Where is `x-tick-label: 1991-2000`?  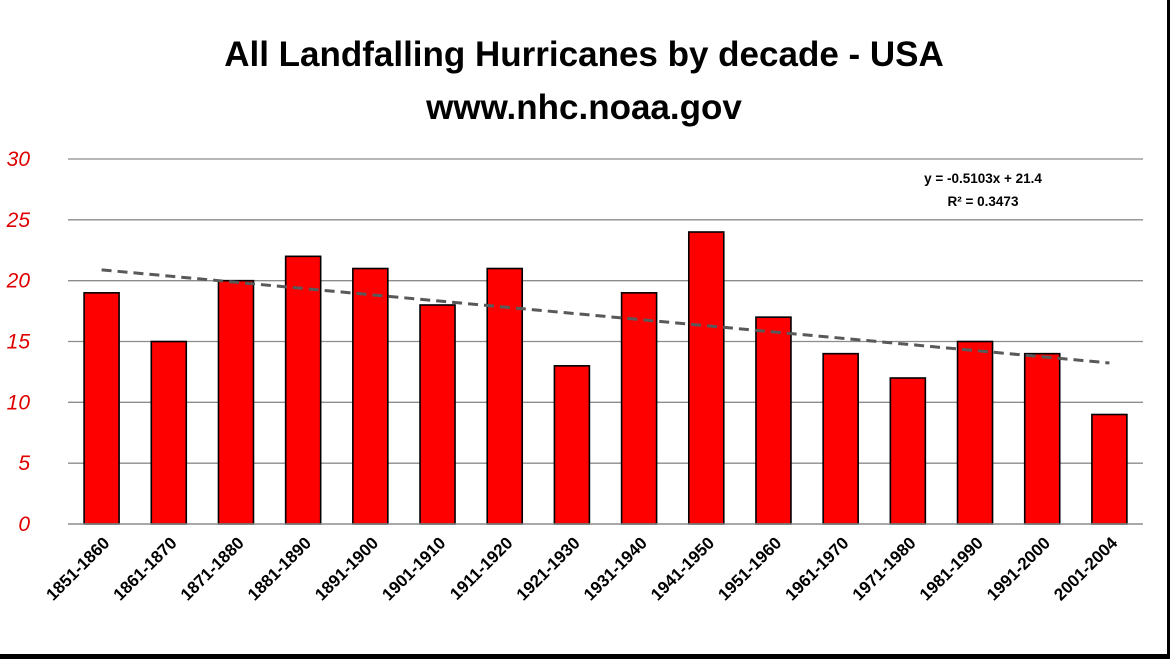
x-tick-label: 1991-2000 is located at coordinates (1018, 568).